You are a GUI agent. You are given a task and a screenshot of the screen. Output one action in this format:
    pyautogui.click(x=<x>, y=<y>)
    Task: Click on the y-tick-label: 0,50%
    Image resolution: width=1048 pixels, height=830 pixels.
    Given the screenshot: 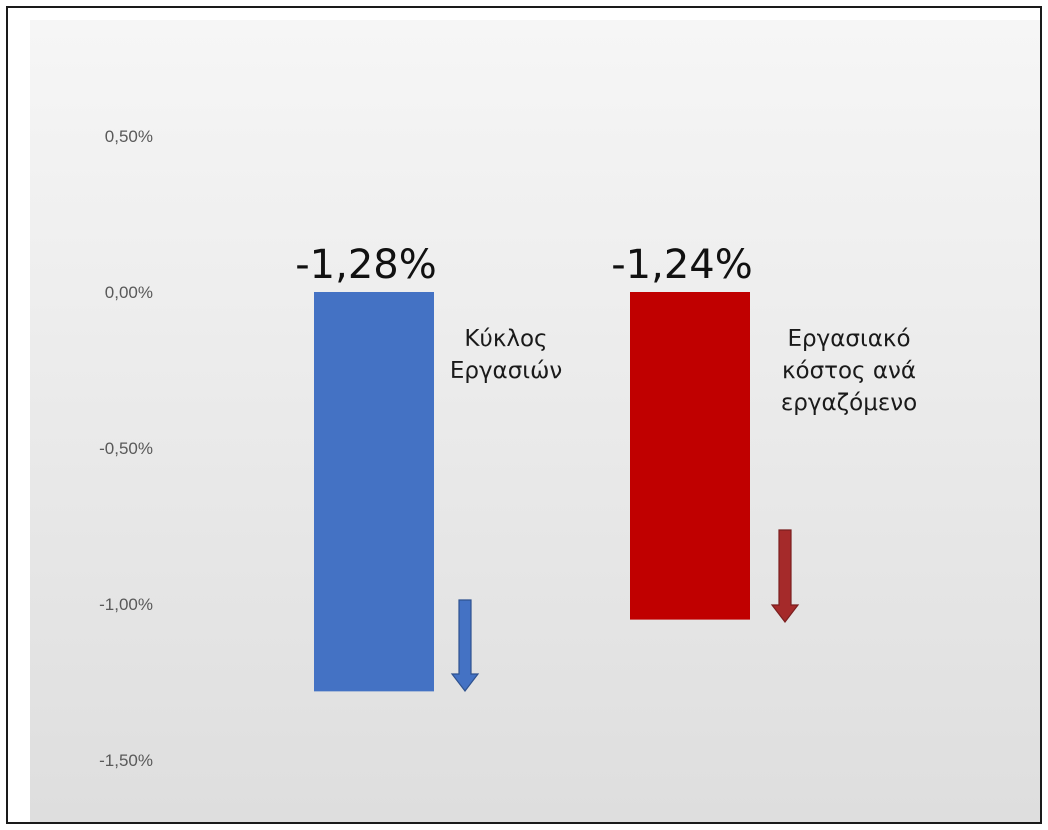 What is the action you would take?
    pyautogui.click(x=129, y=136)
    